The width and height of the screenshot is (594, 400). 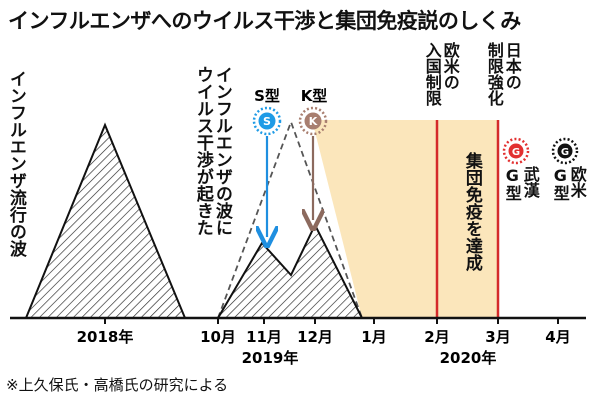 What do you see at coordinates (497, 337) in the screenshot?
I see `month-label-mar: 3月` at bounding box center [497, 337].